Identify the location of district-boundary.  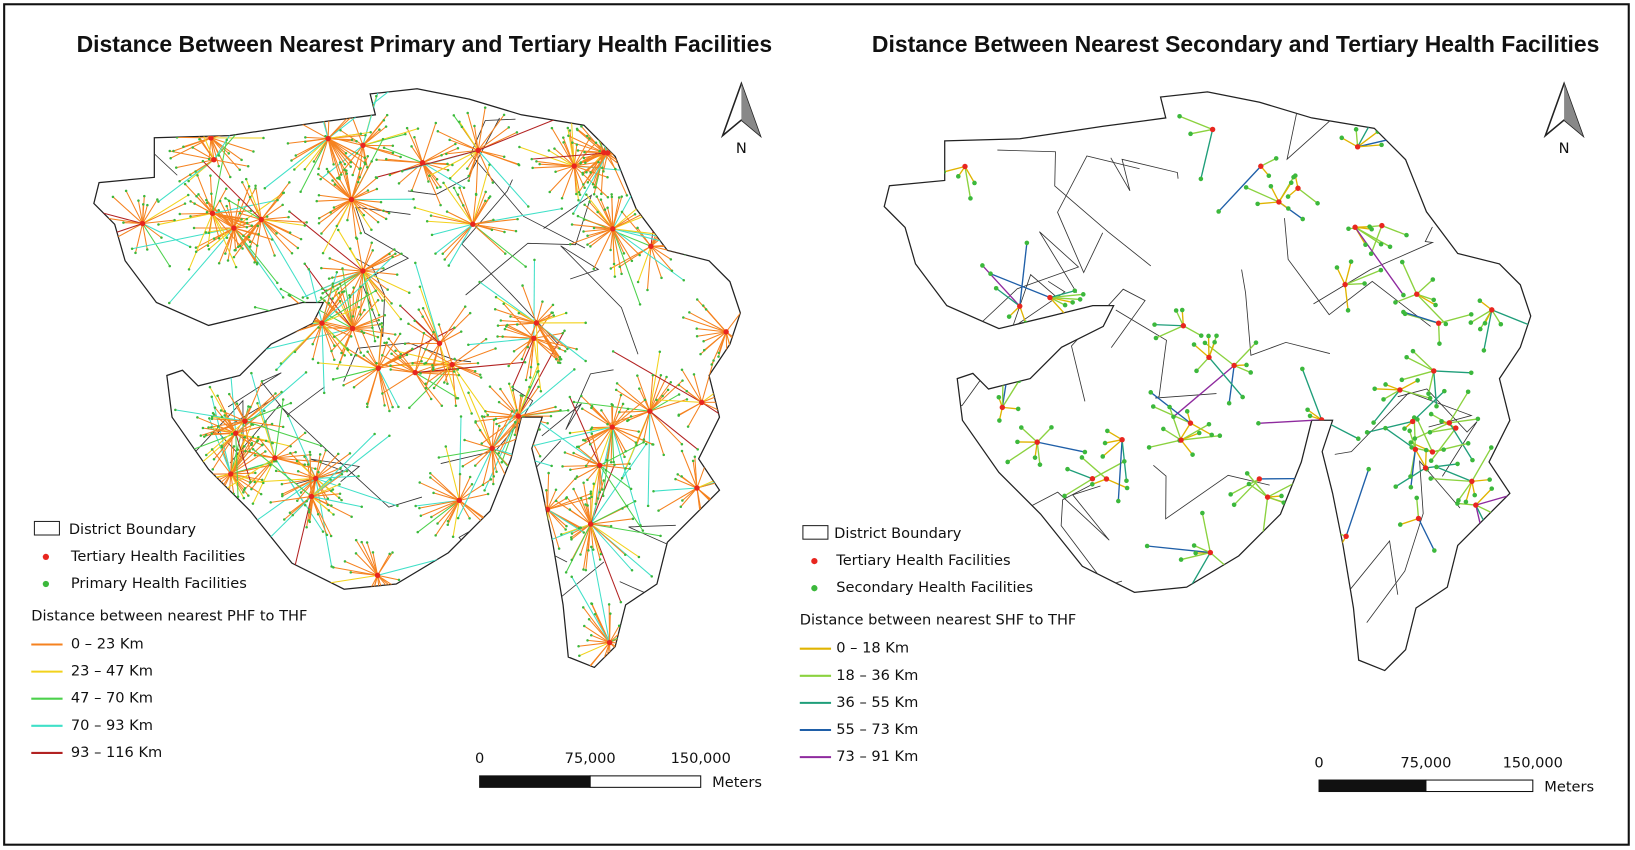
(1357, 272).